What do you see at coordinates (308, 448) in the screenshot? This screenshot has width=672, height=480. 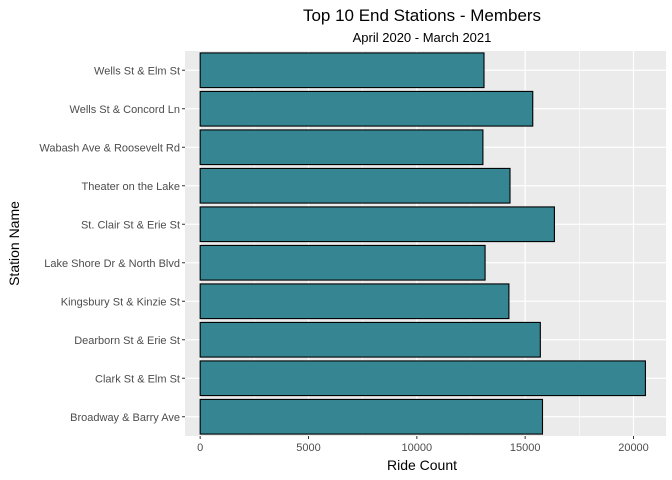 I see `x-tick-label: 5000` at bounding box center [308, 448].